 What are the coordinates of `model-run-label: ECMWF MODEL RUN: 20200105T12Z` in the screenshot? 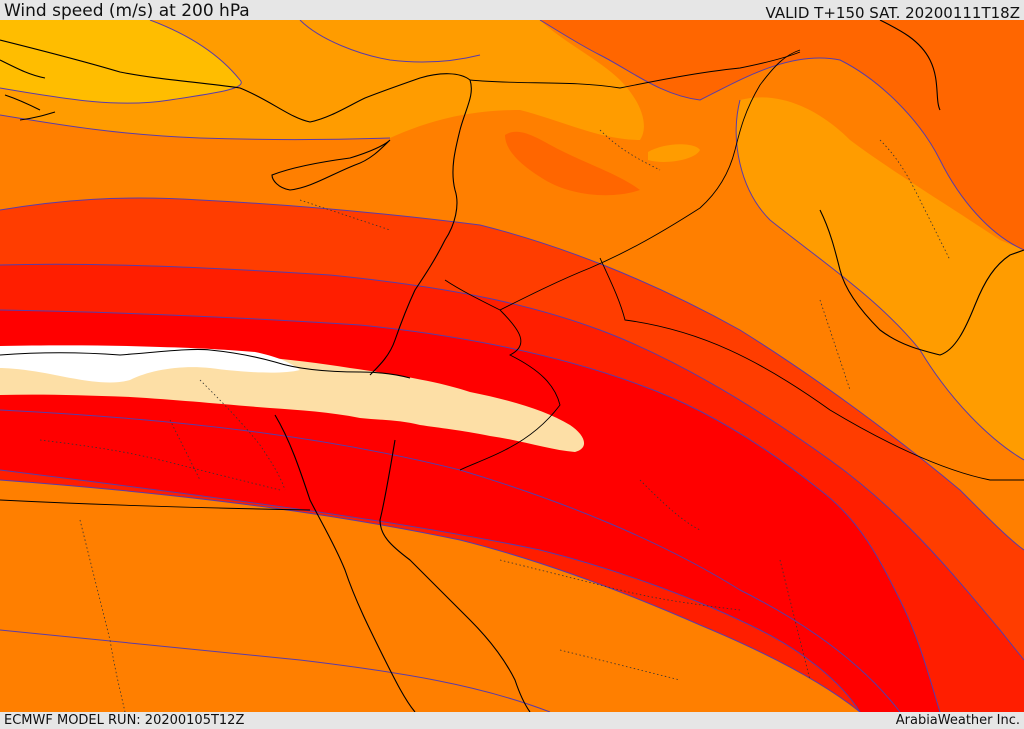 It's located at (124, 720).